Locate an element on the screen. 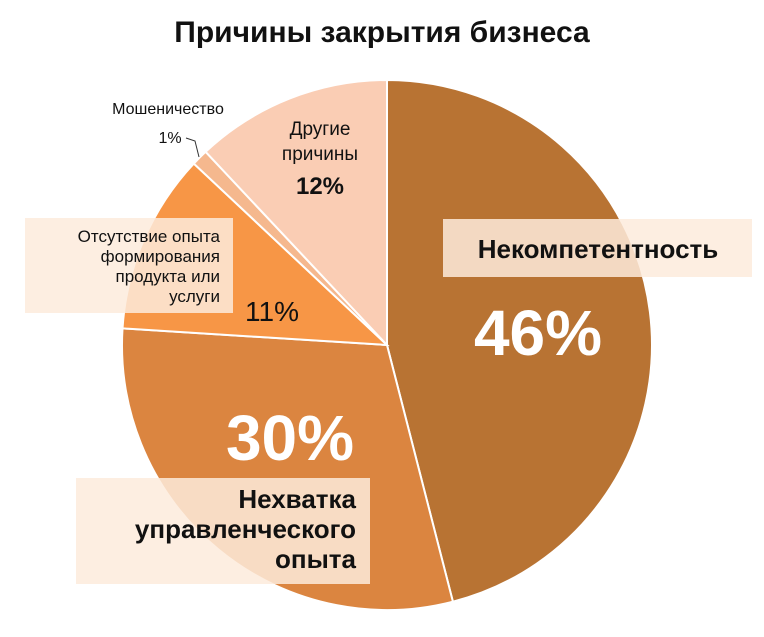 The width and height of the screenshot is (764, 637). value-management: 30% is located at coordinates (290, 438).